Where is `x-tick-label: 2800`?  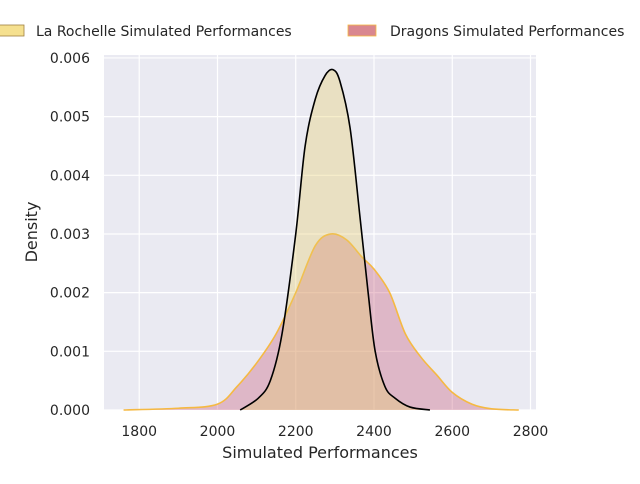 x-tick-label: 2800 is located at coordinates (531, 432).